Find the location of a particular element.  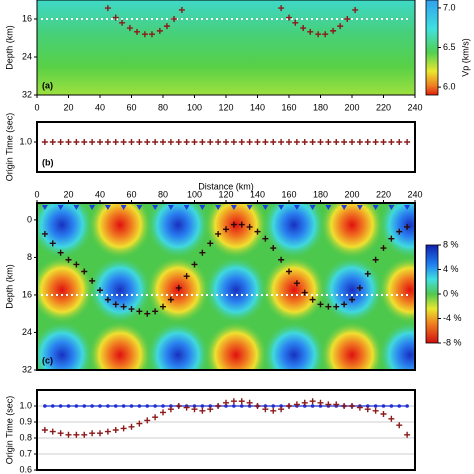

colorbar-tick-label: 7.0 is located at coordinates (449, 7).